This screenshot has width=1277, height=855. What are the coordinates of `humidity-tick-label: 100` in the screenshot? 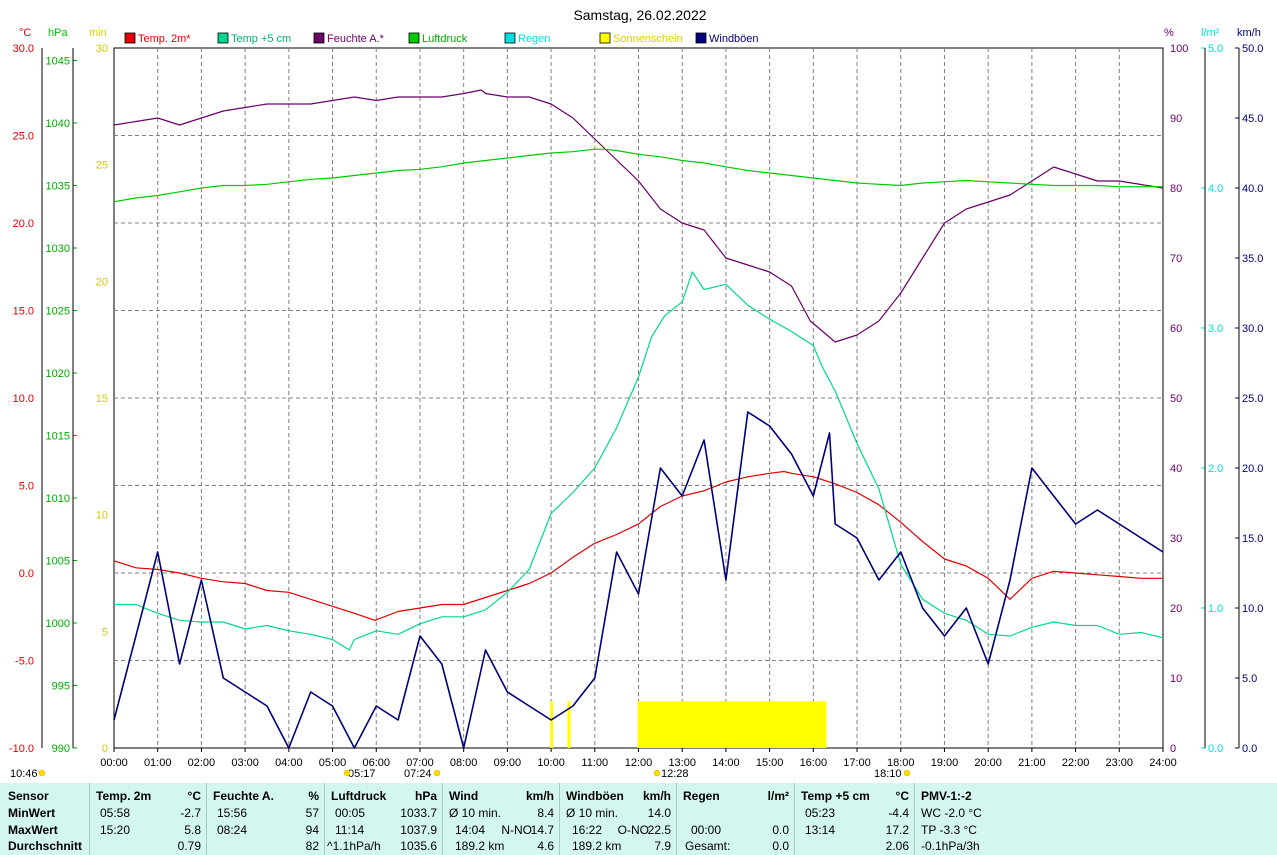 It's located at (1179, 49).